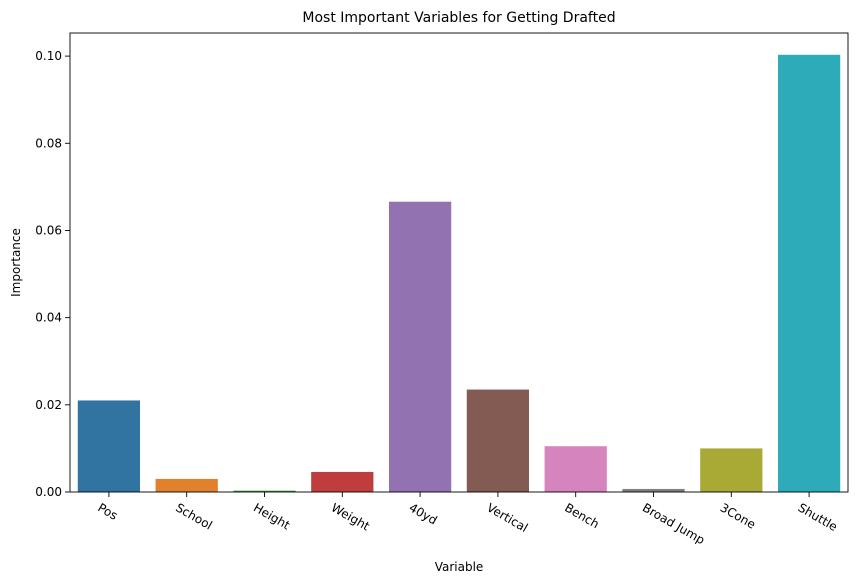 This screenshot has height=584, width=855. Describe the element at coordinates (575, 469) in the screenshot. I see `bar-bench` at that location.